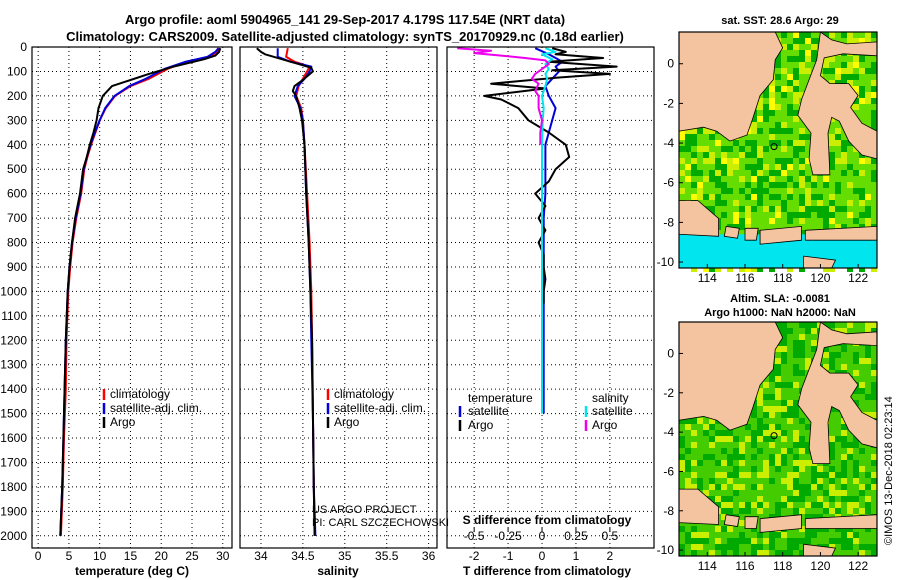 The width and height of the screenshot is (900, 580). What do you see at coordinates (820, 278) in the screenshot?
I see `map-x-tick-label: 120` at bounding box center [820, 278].